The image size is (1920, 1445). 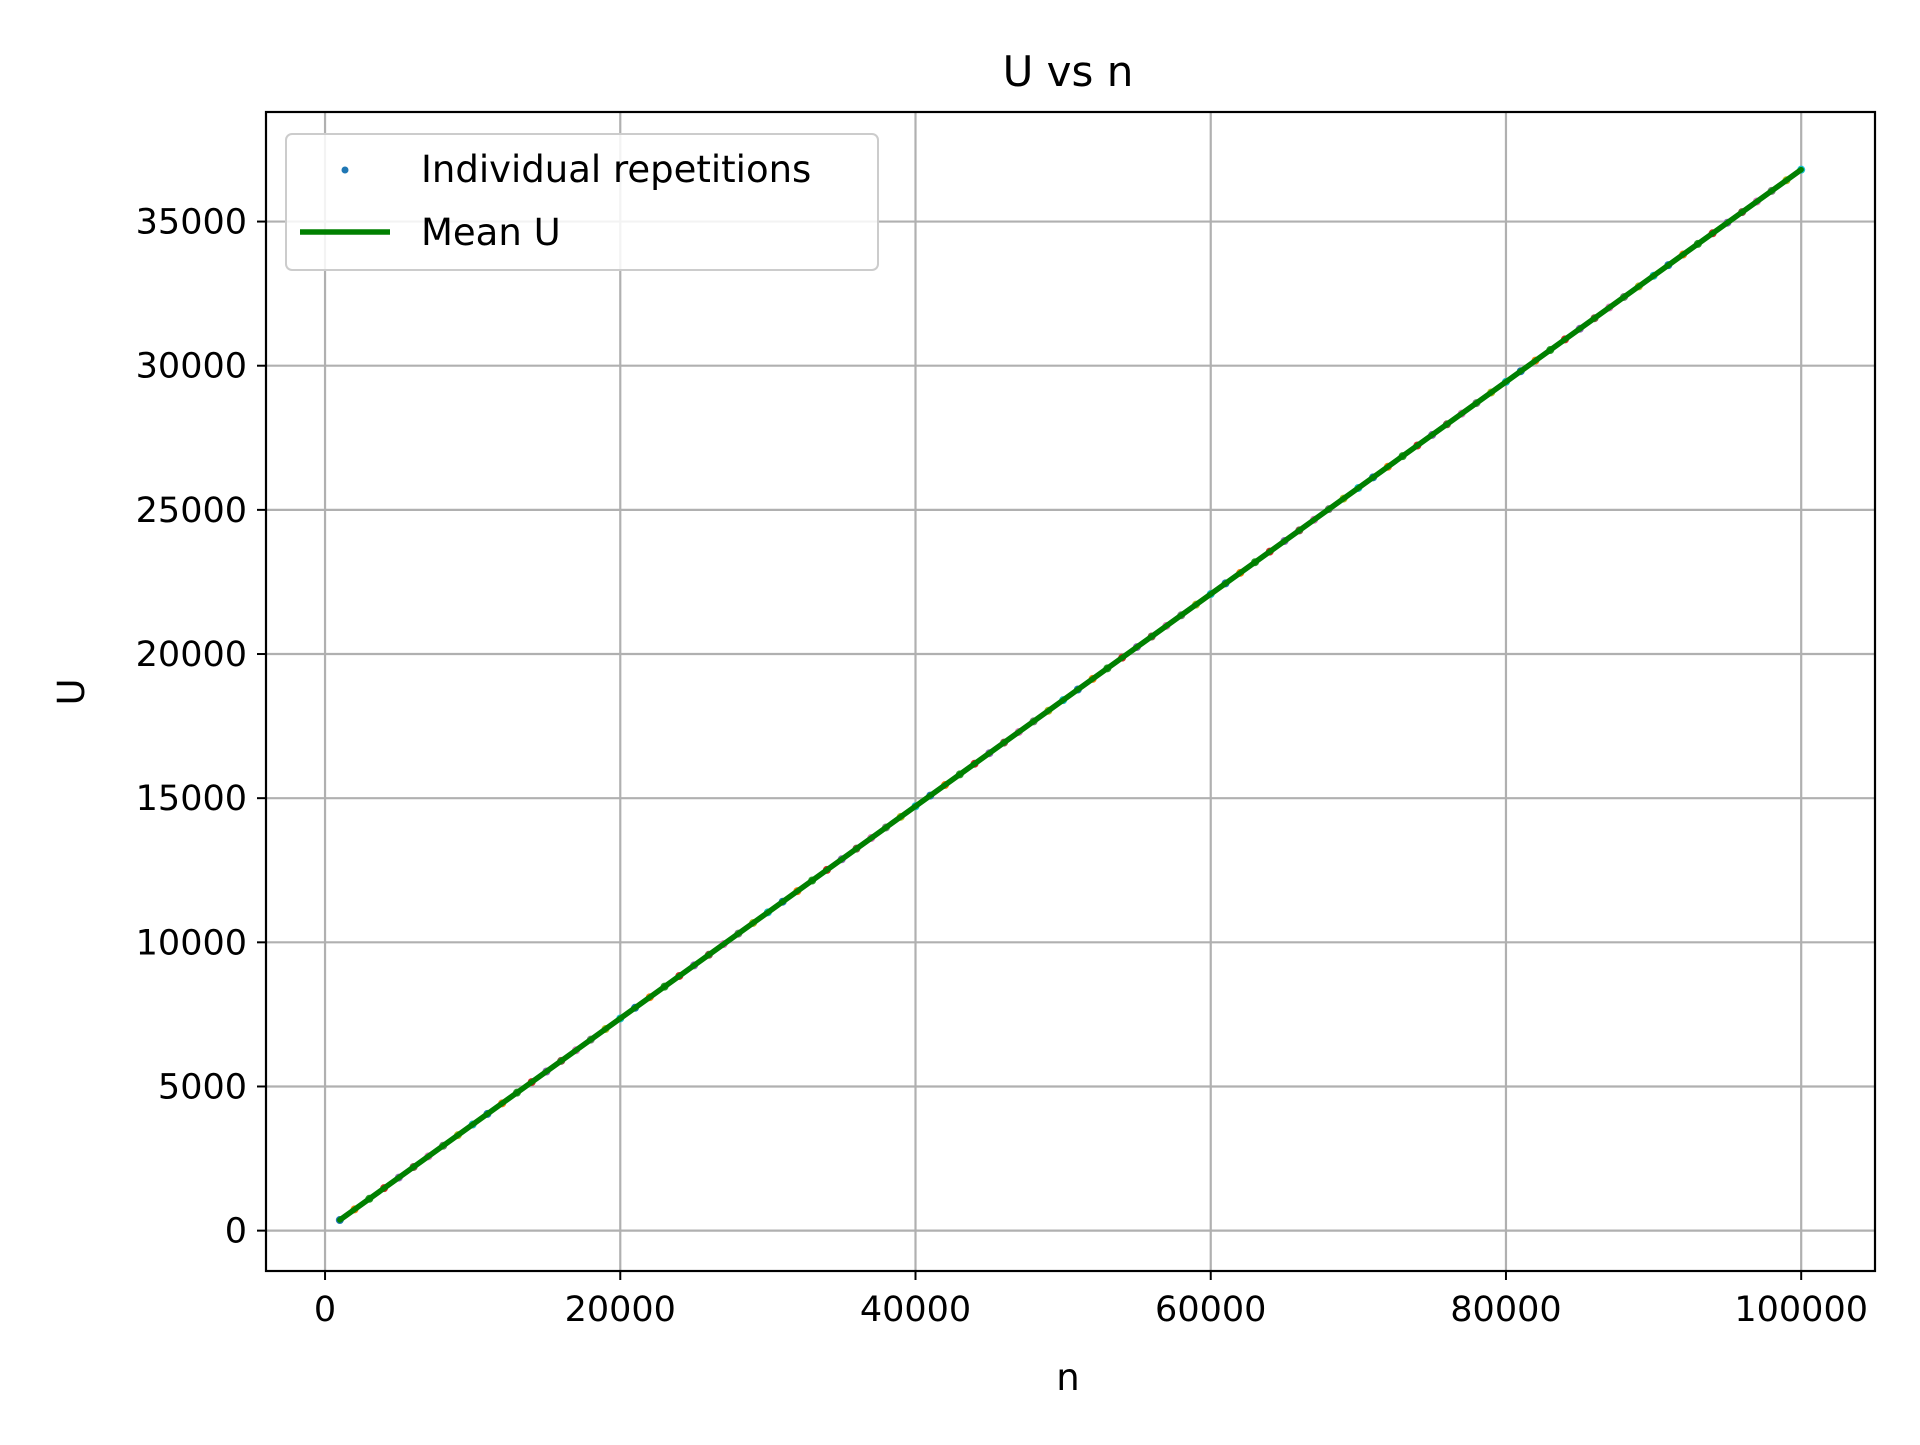 I want to click on legend-frame, so click(x=582, y=202).